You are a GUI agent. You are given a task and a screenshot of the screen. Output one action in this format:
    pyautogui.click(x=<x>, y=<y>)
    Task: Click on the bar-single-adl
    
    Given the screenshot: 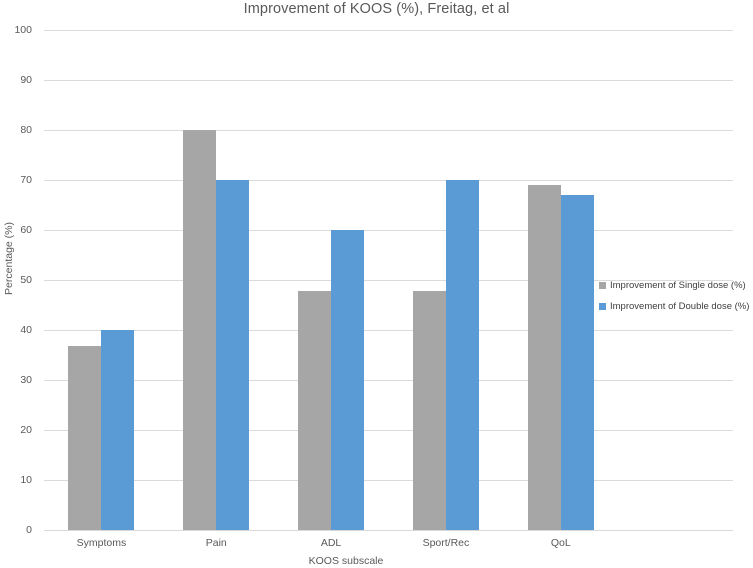 What is the action you would take?
    pyautogui.click(x=315, y=410)
    